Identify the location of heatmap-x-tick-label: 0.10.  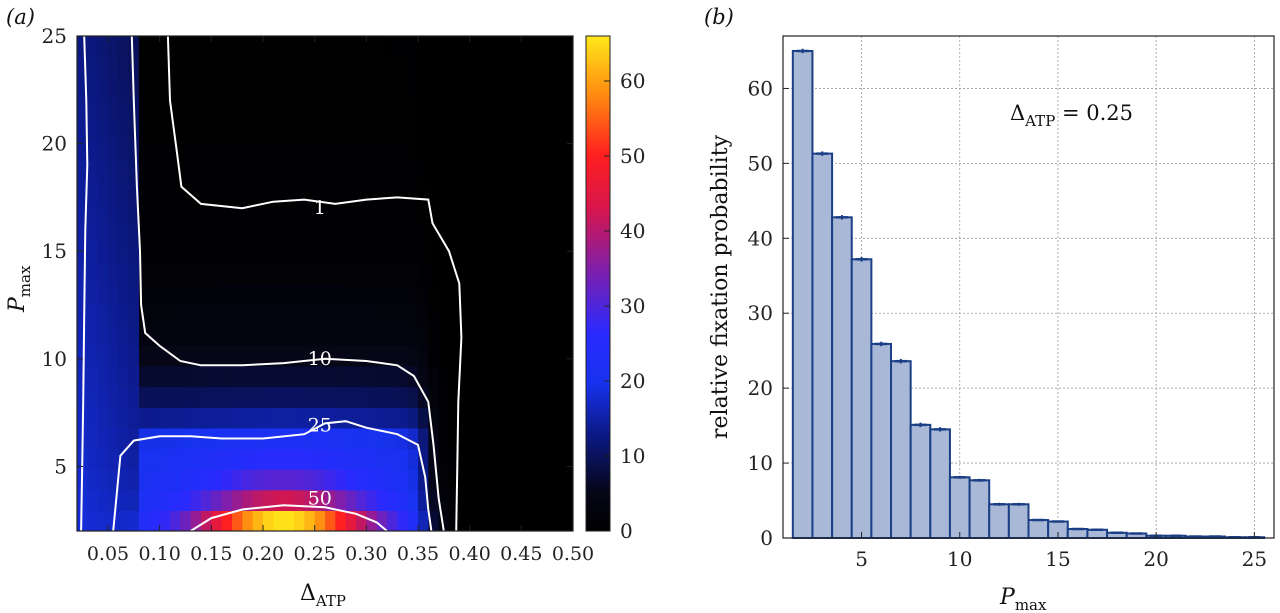
(160, 554).